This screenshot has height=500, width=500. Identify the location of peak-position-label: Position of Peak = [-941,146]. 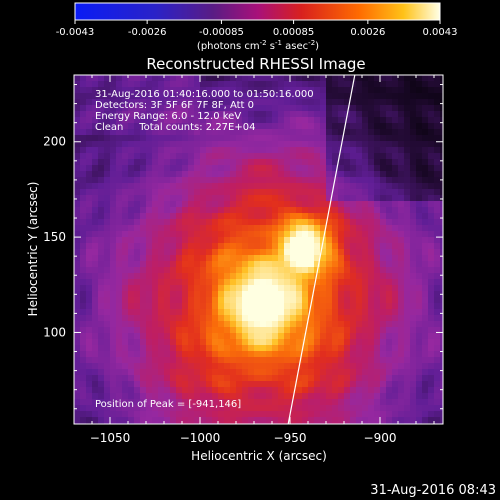
(168, 404).